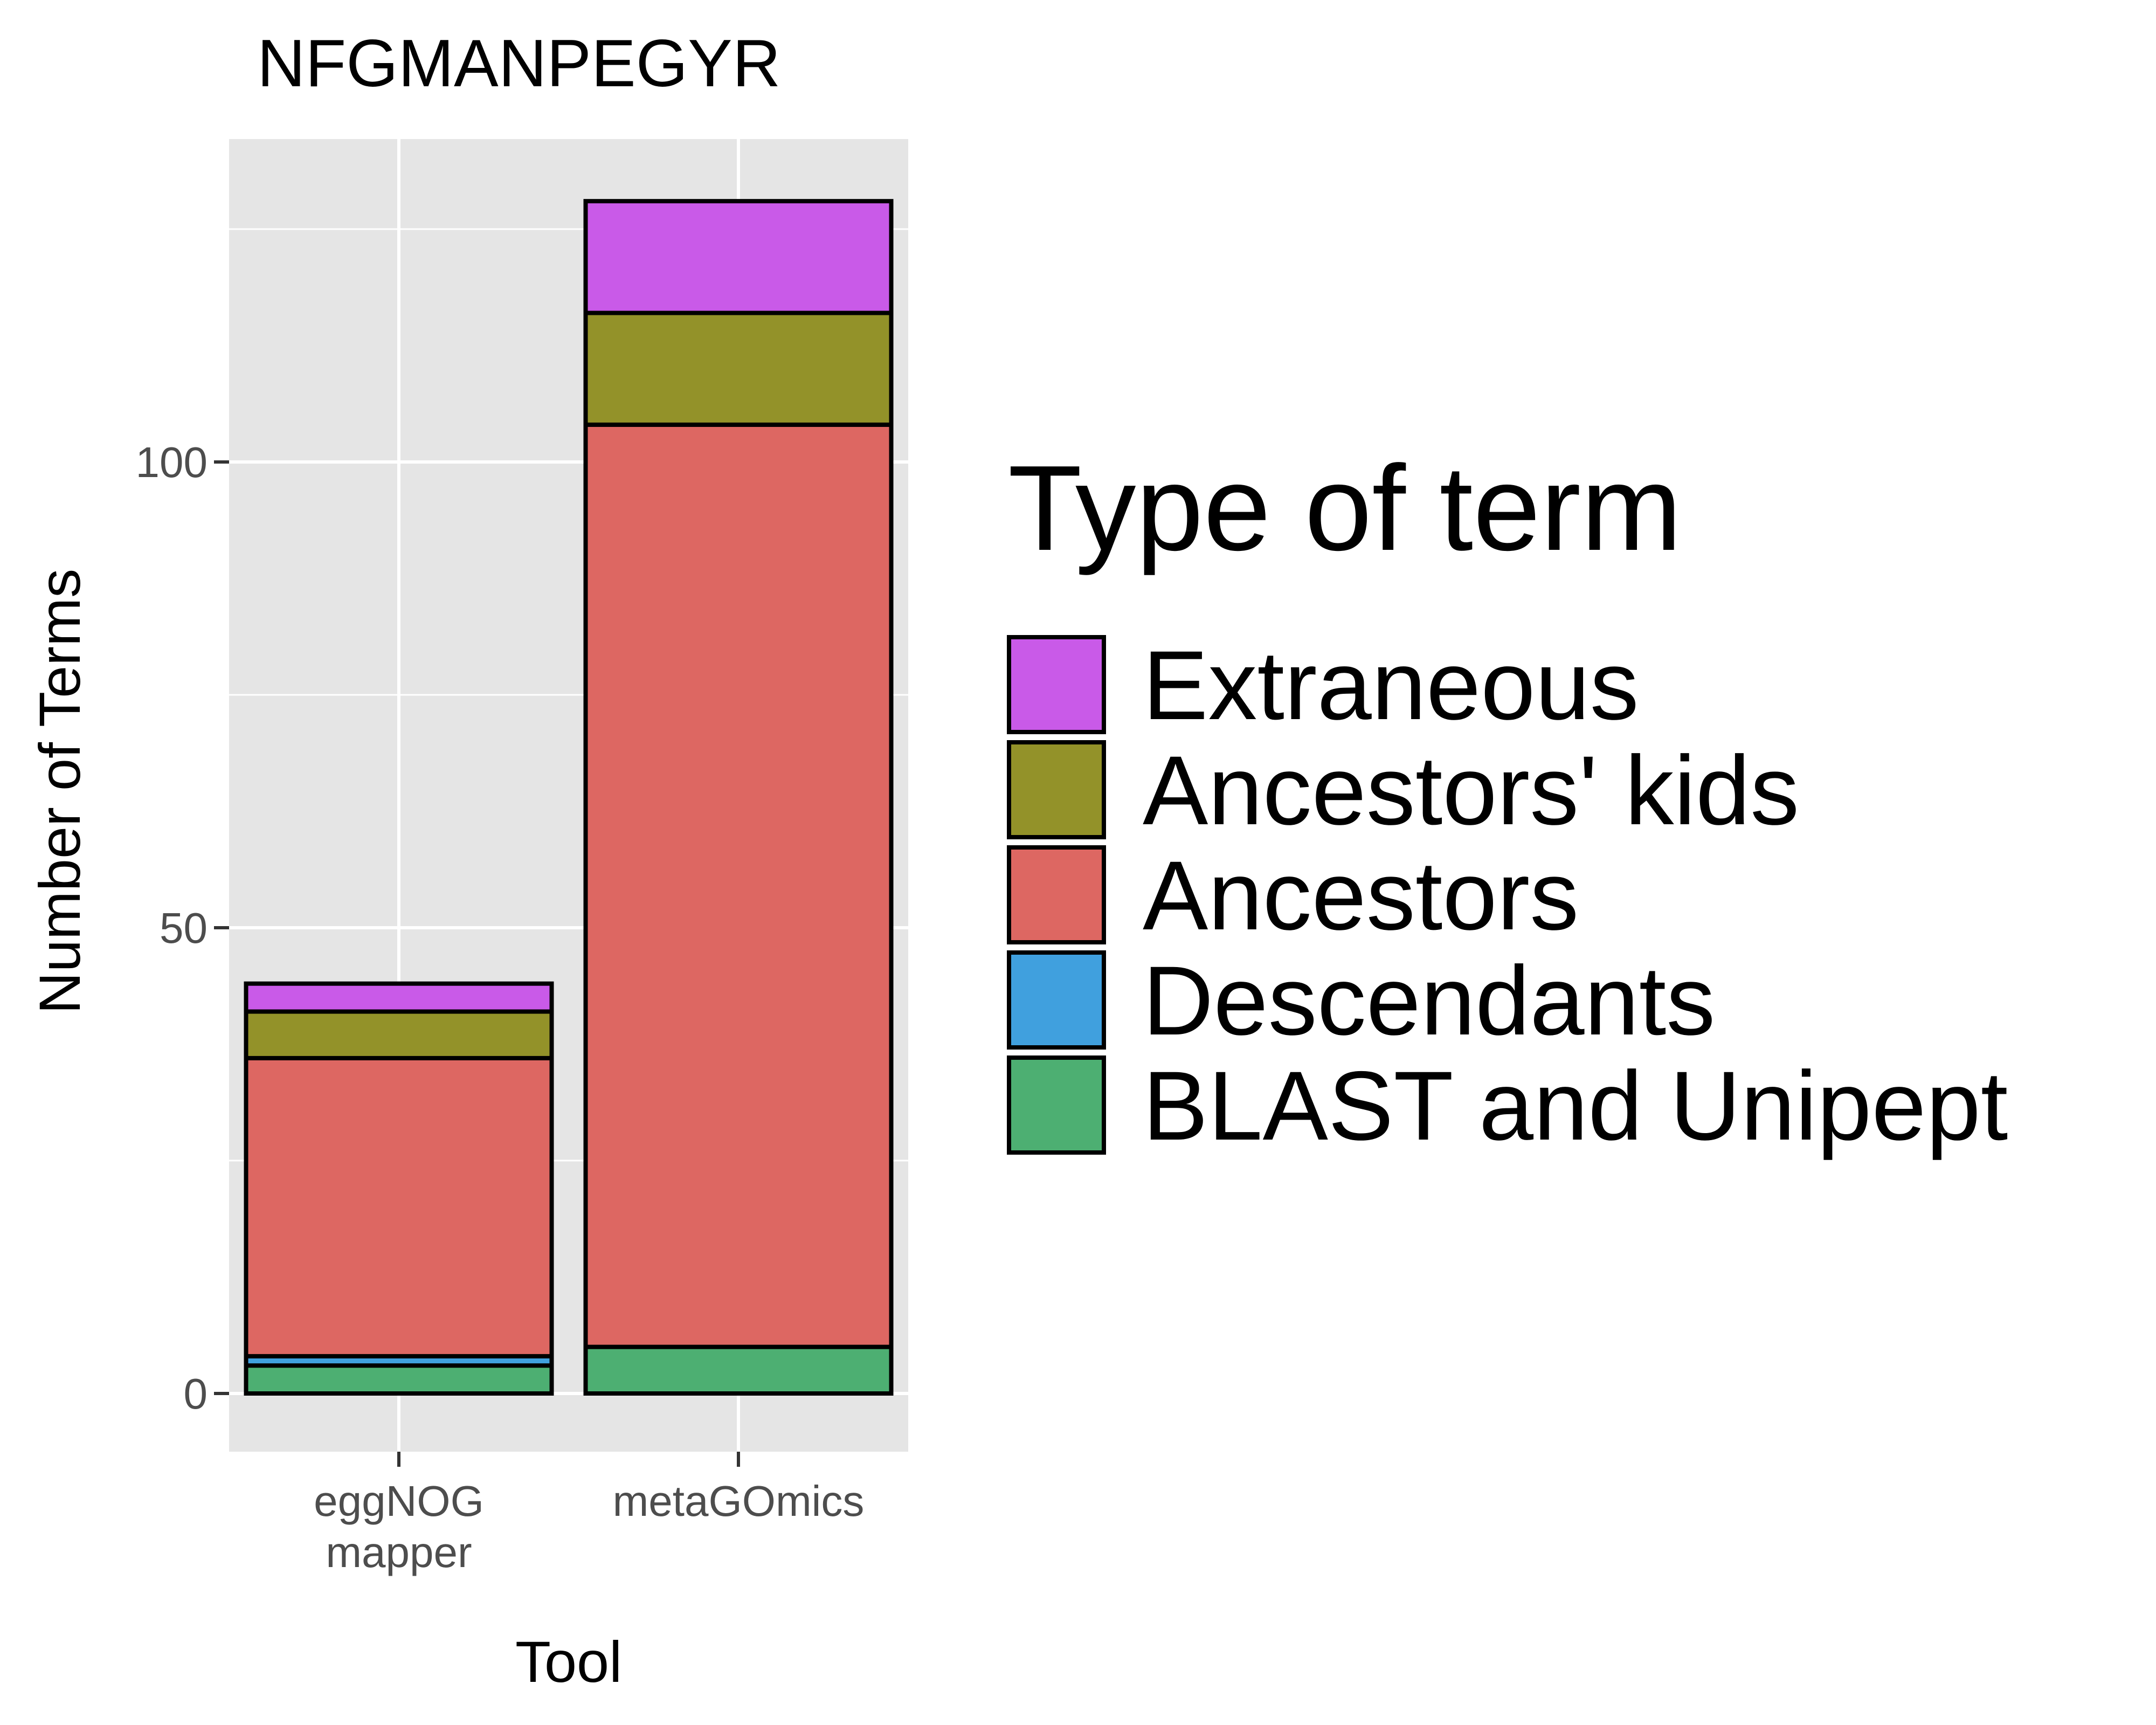 Image resolution: width=2156 pixels, height=1725 pixels. What do you see at coordinates (569, 1661) in the screenshot?
I see `x-axis-title: Tool` at bounding box center [569, 1661].